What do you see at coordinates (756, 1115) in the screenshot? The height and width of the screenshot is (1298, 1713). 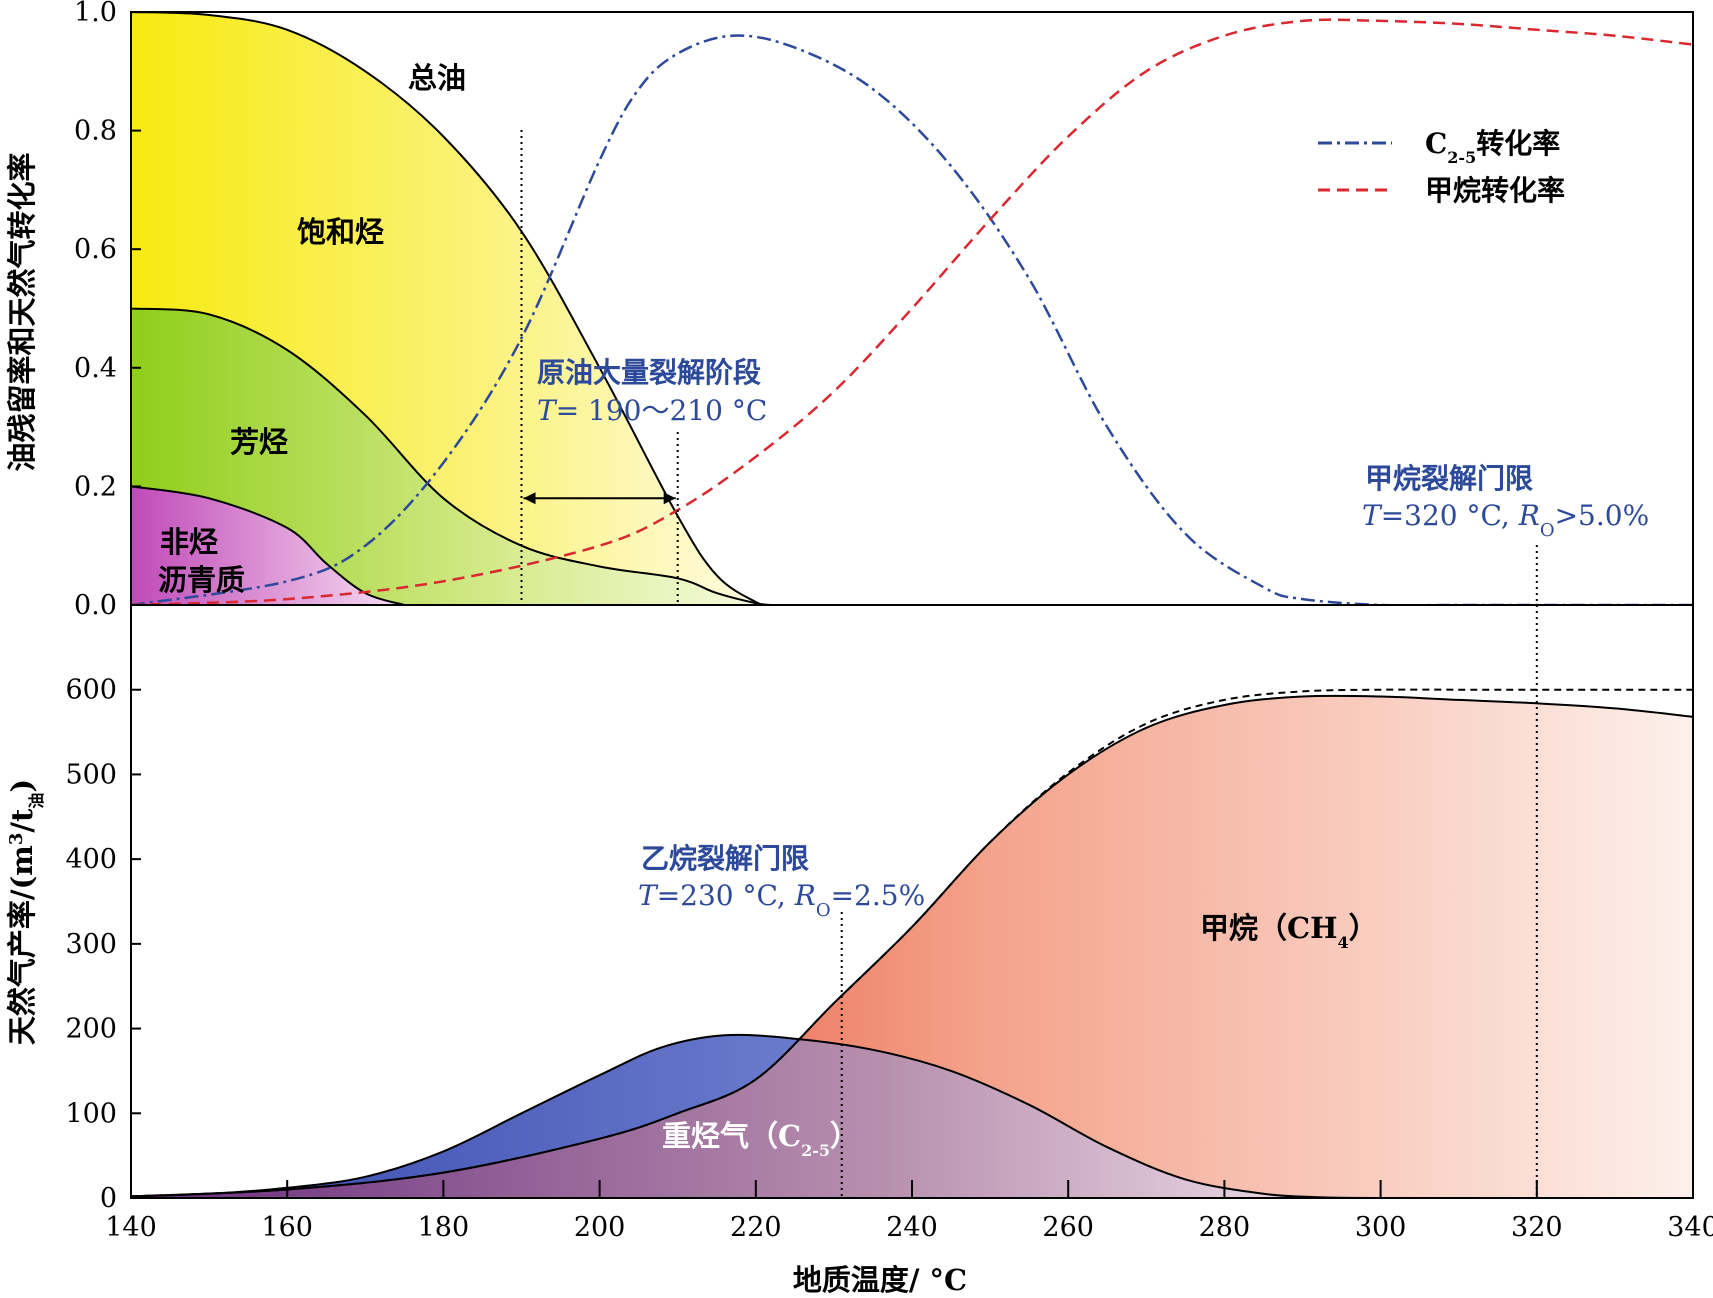 I see `heavy-gas-curve` at bounding box center [756, 1115].